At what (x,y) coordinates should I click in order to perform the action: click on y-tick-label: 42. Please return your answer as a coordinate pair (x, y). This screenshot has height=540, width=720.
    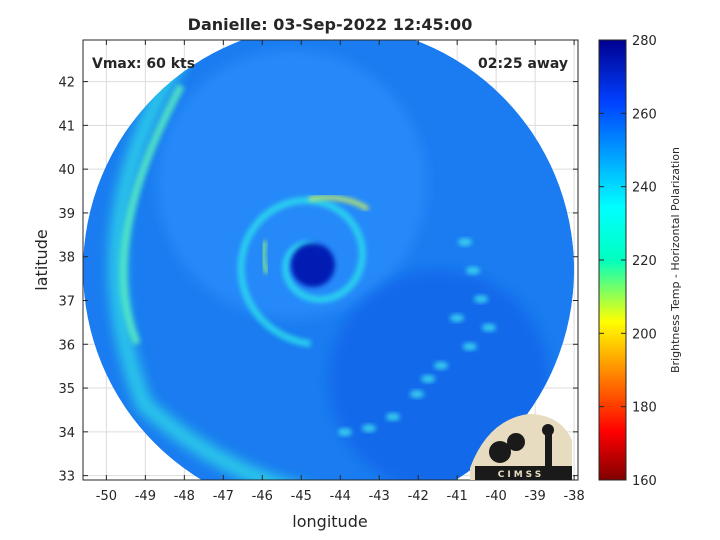
    Looking at the image, I should click on (66, 83).